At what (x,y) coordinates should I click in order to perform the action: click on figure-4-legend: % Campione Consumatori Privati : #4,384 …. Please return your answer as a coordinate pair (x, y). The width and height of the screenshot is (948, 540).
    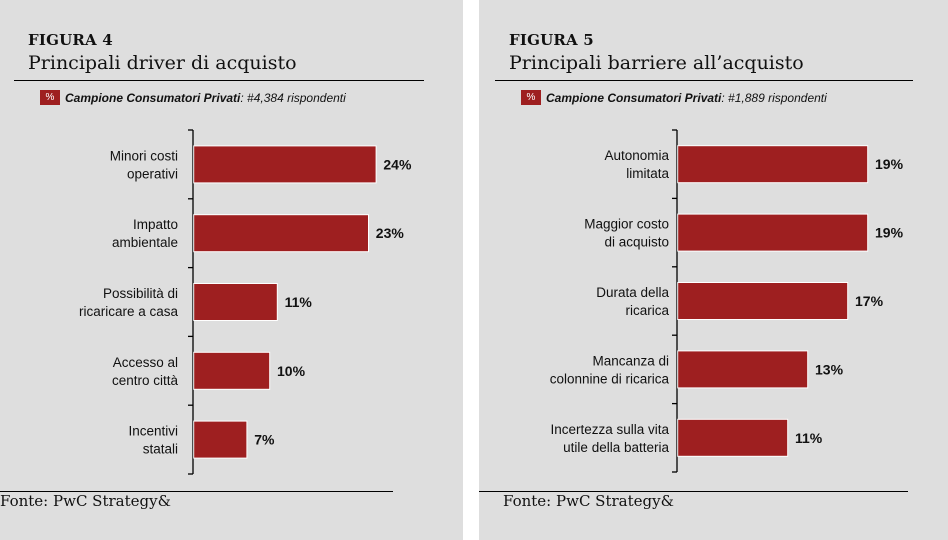
    Looking at the image, I should click on (193, 97).